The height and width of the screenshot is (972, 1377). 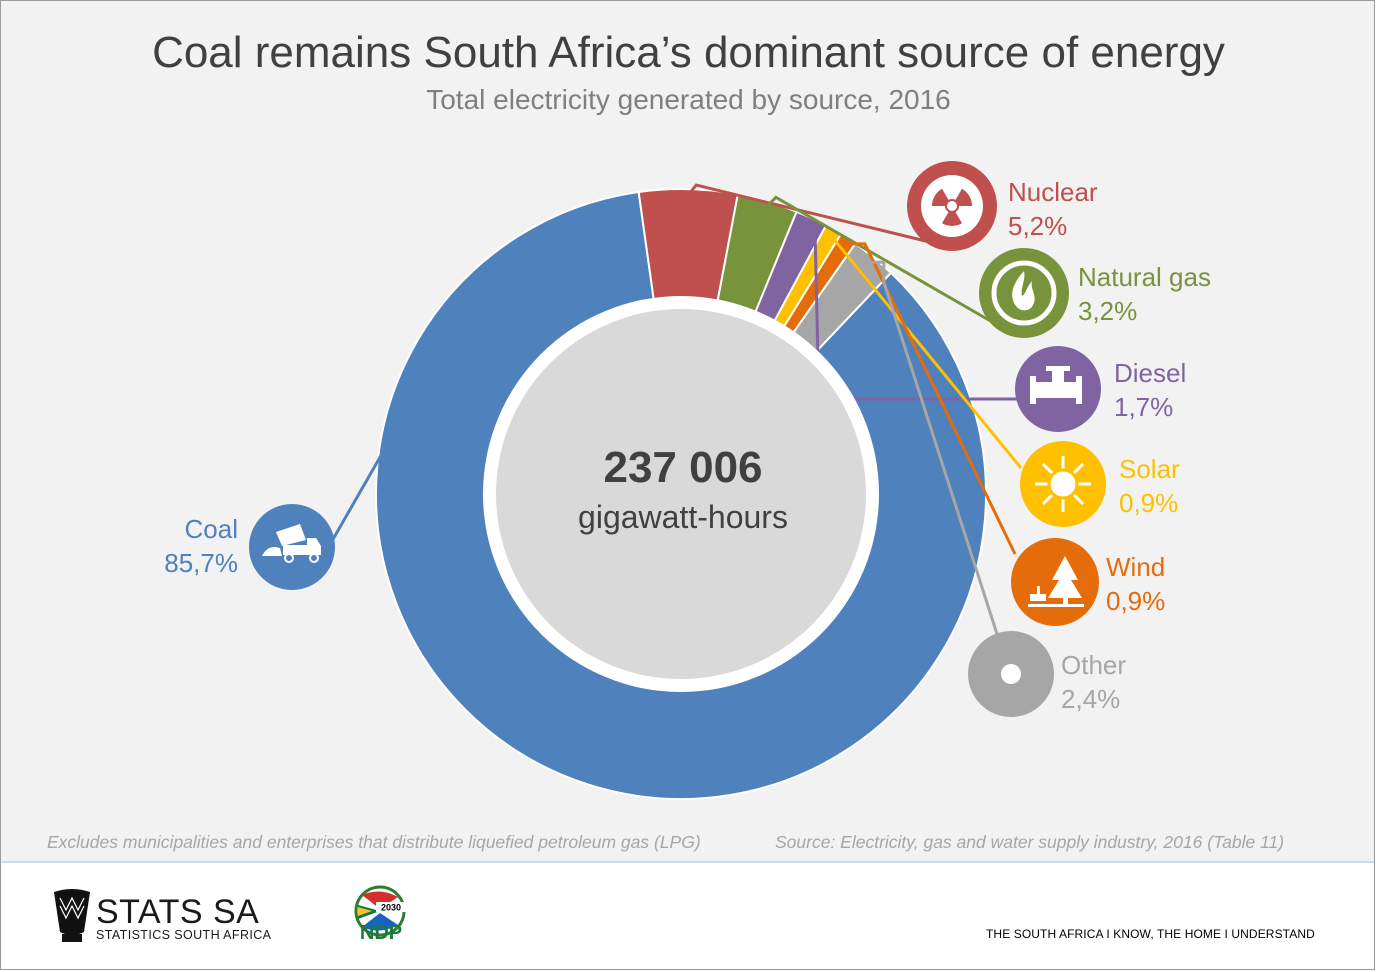 What do you see at coordinates (879, 260) in the screenshot?
I see `connector-natural-gas` at bounding box center [879, 260].